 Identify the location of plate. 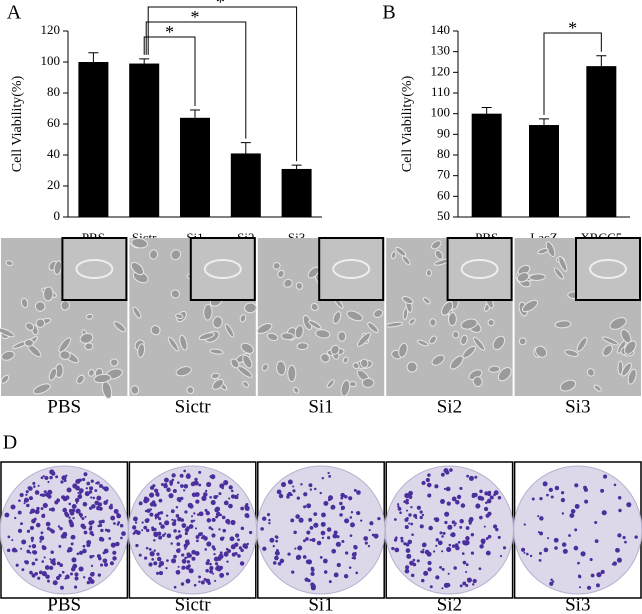
(193, 530).